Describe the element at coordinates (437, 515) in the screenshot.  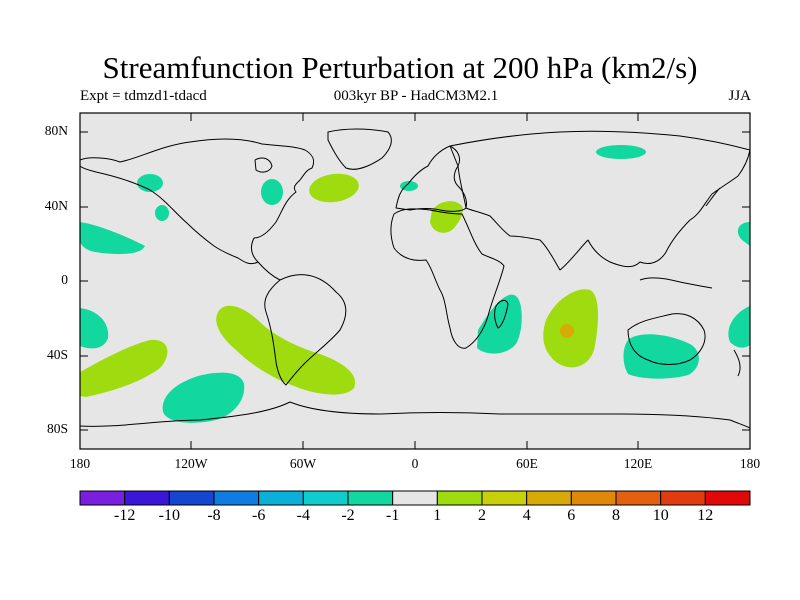
I see `colorbar-label: 1` at that location.